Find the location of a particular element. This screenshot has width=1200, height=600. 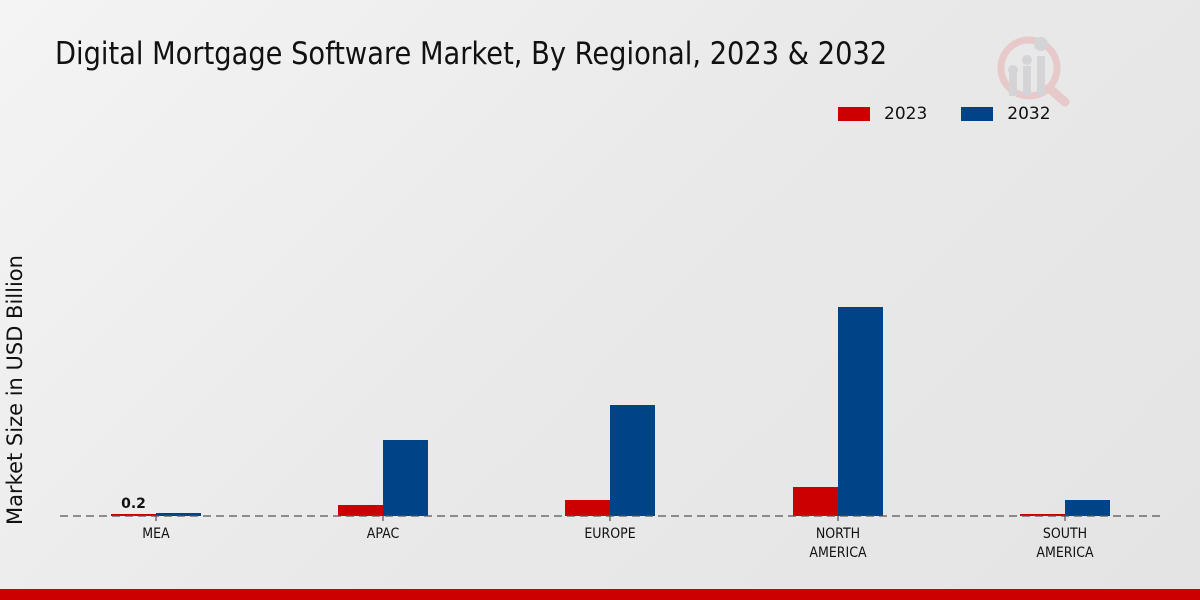

bar-2032-mea is located at coordinates (178, 514).